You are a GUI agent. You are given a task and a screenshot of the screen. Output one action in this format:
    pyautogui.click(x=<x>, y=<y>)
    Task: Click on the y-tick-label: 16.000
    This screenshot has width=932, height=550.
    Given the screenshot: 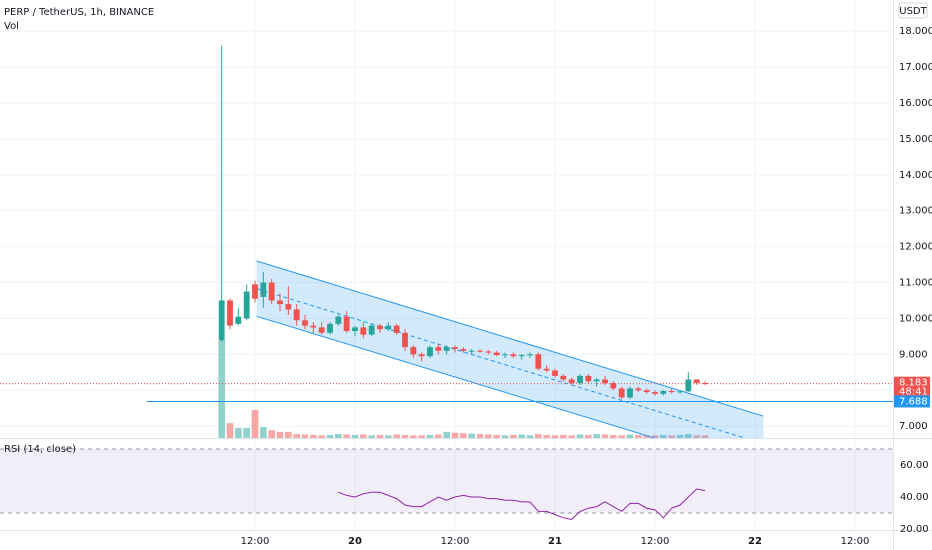 What is the action you would take?
    pyautogui.click(x=915, y=103)
    